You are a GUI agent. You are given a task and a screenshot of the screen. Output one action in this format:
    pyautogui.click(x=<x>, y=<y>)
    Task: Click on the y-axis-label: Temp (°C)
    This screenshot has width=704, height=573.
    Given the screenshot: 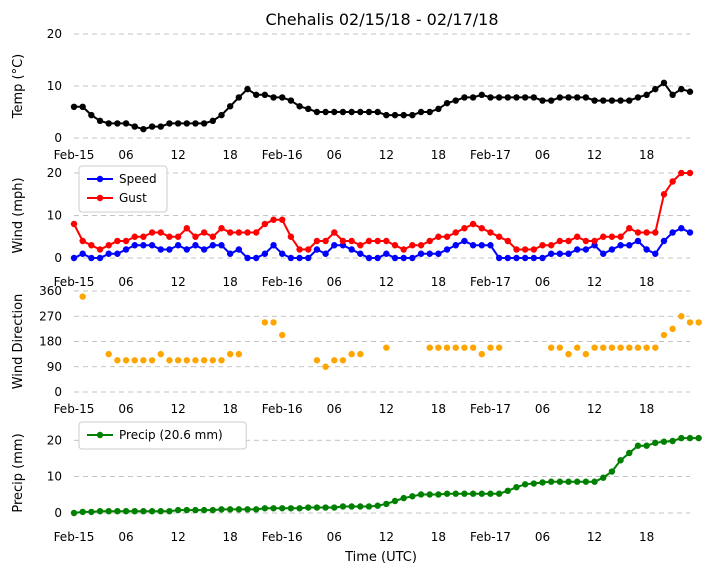 What is the action you would take?
    pyautogui.click(x=18, y=87)
    